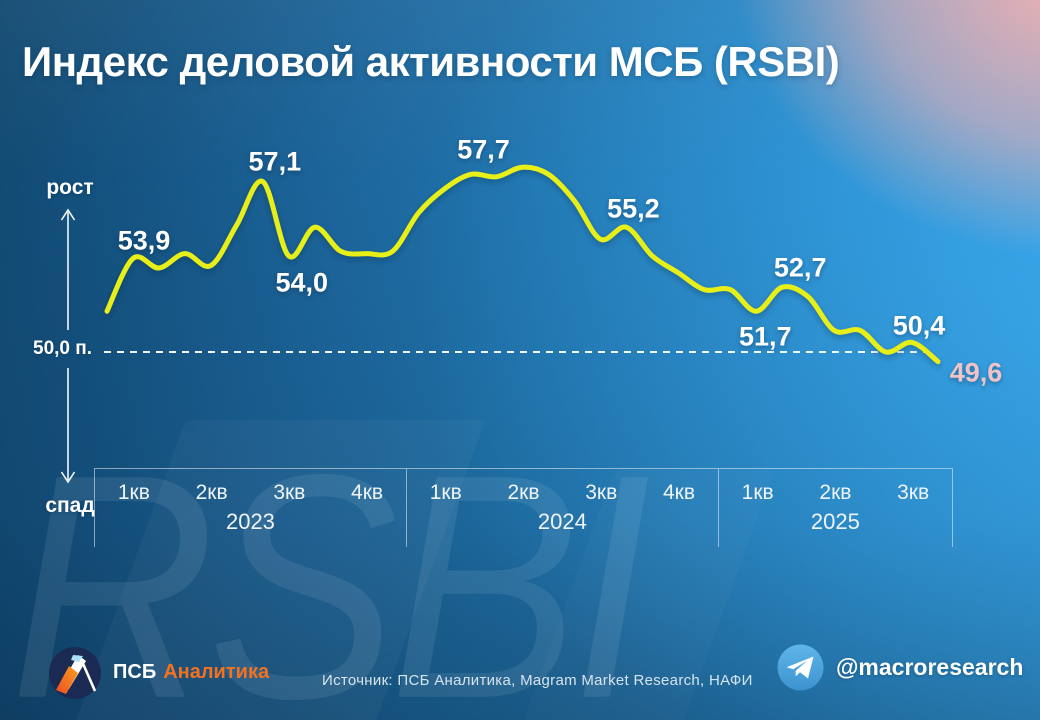 This screenshot has width=1040, height=720. What do you see at coordinates (144, 240) in the screenshot?
I see `data-label-53-9: 53,9` at bounding box center [144, 240].